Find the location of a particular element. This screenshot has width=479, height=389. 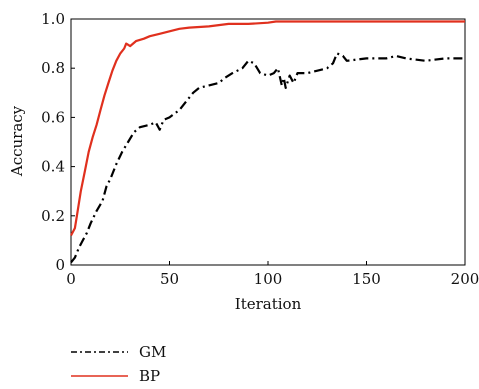

y-tick-label: 0 is located at coordinates (60, 265).